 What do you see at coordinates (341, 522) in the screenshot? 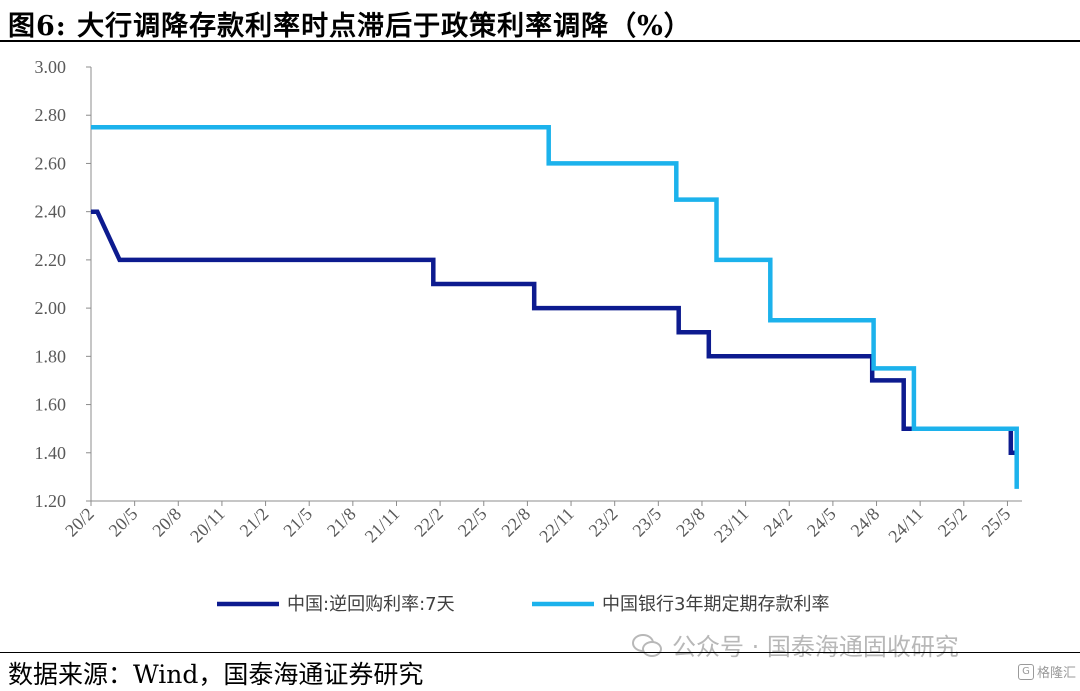
I see `x-tick-label: 21/8` at bounding box center [341, 522].